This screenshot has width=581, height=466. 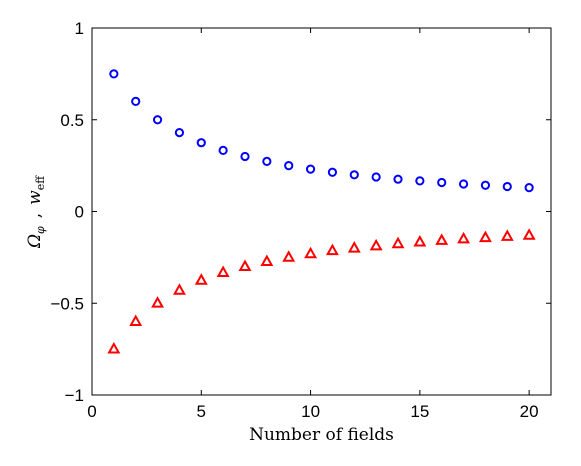 I want to click on x-tick-label: 20, so click(x=529, y=411).